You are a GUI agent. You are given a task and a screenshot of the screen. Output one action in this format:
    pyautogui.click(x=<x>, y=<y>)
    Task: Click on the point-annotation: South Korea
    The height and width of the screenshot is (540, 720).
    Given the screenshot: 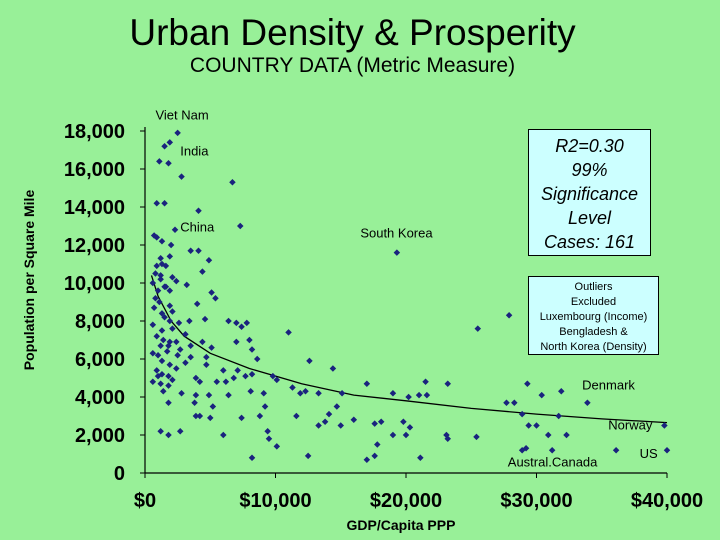 What is the action you would take?
    pyautogui.click(x=396, y=232)
    